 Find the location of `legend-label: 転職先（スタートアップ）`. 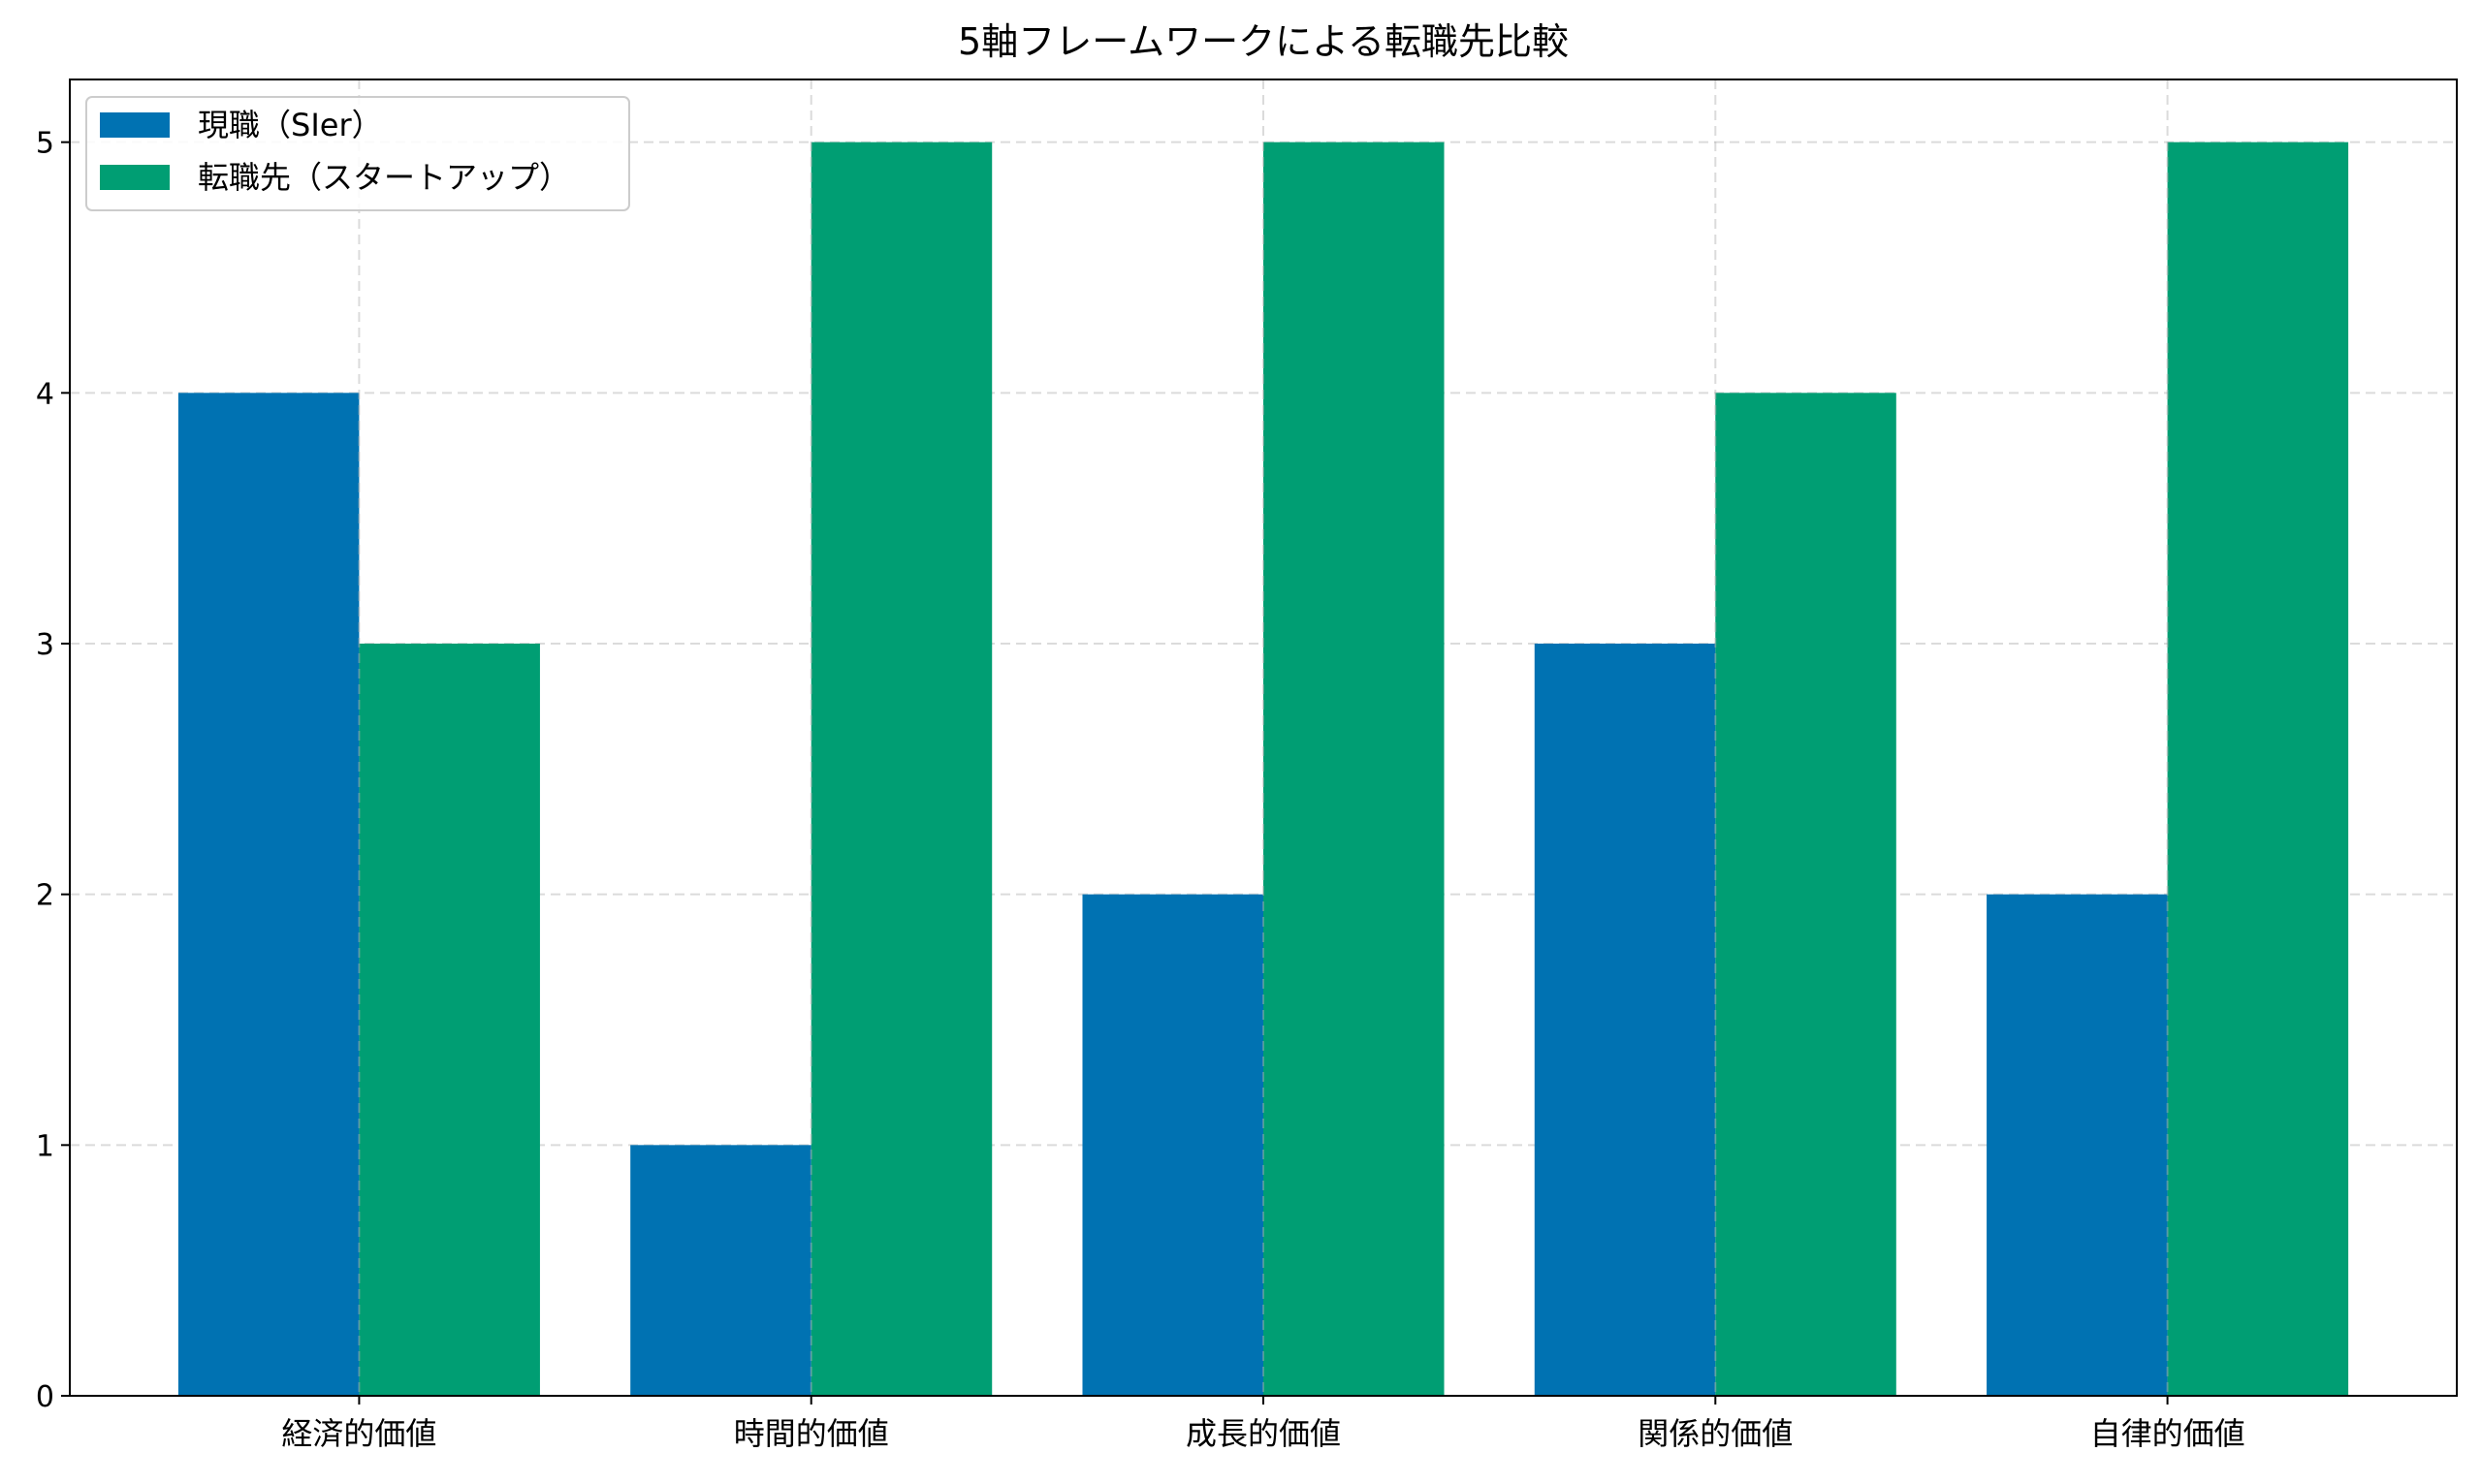

legend-label: 転職先（スタートアップ） is located at coordinates (384, 177).